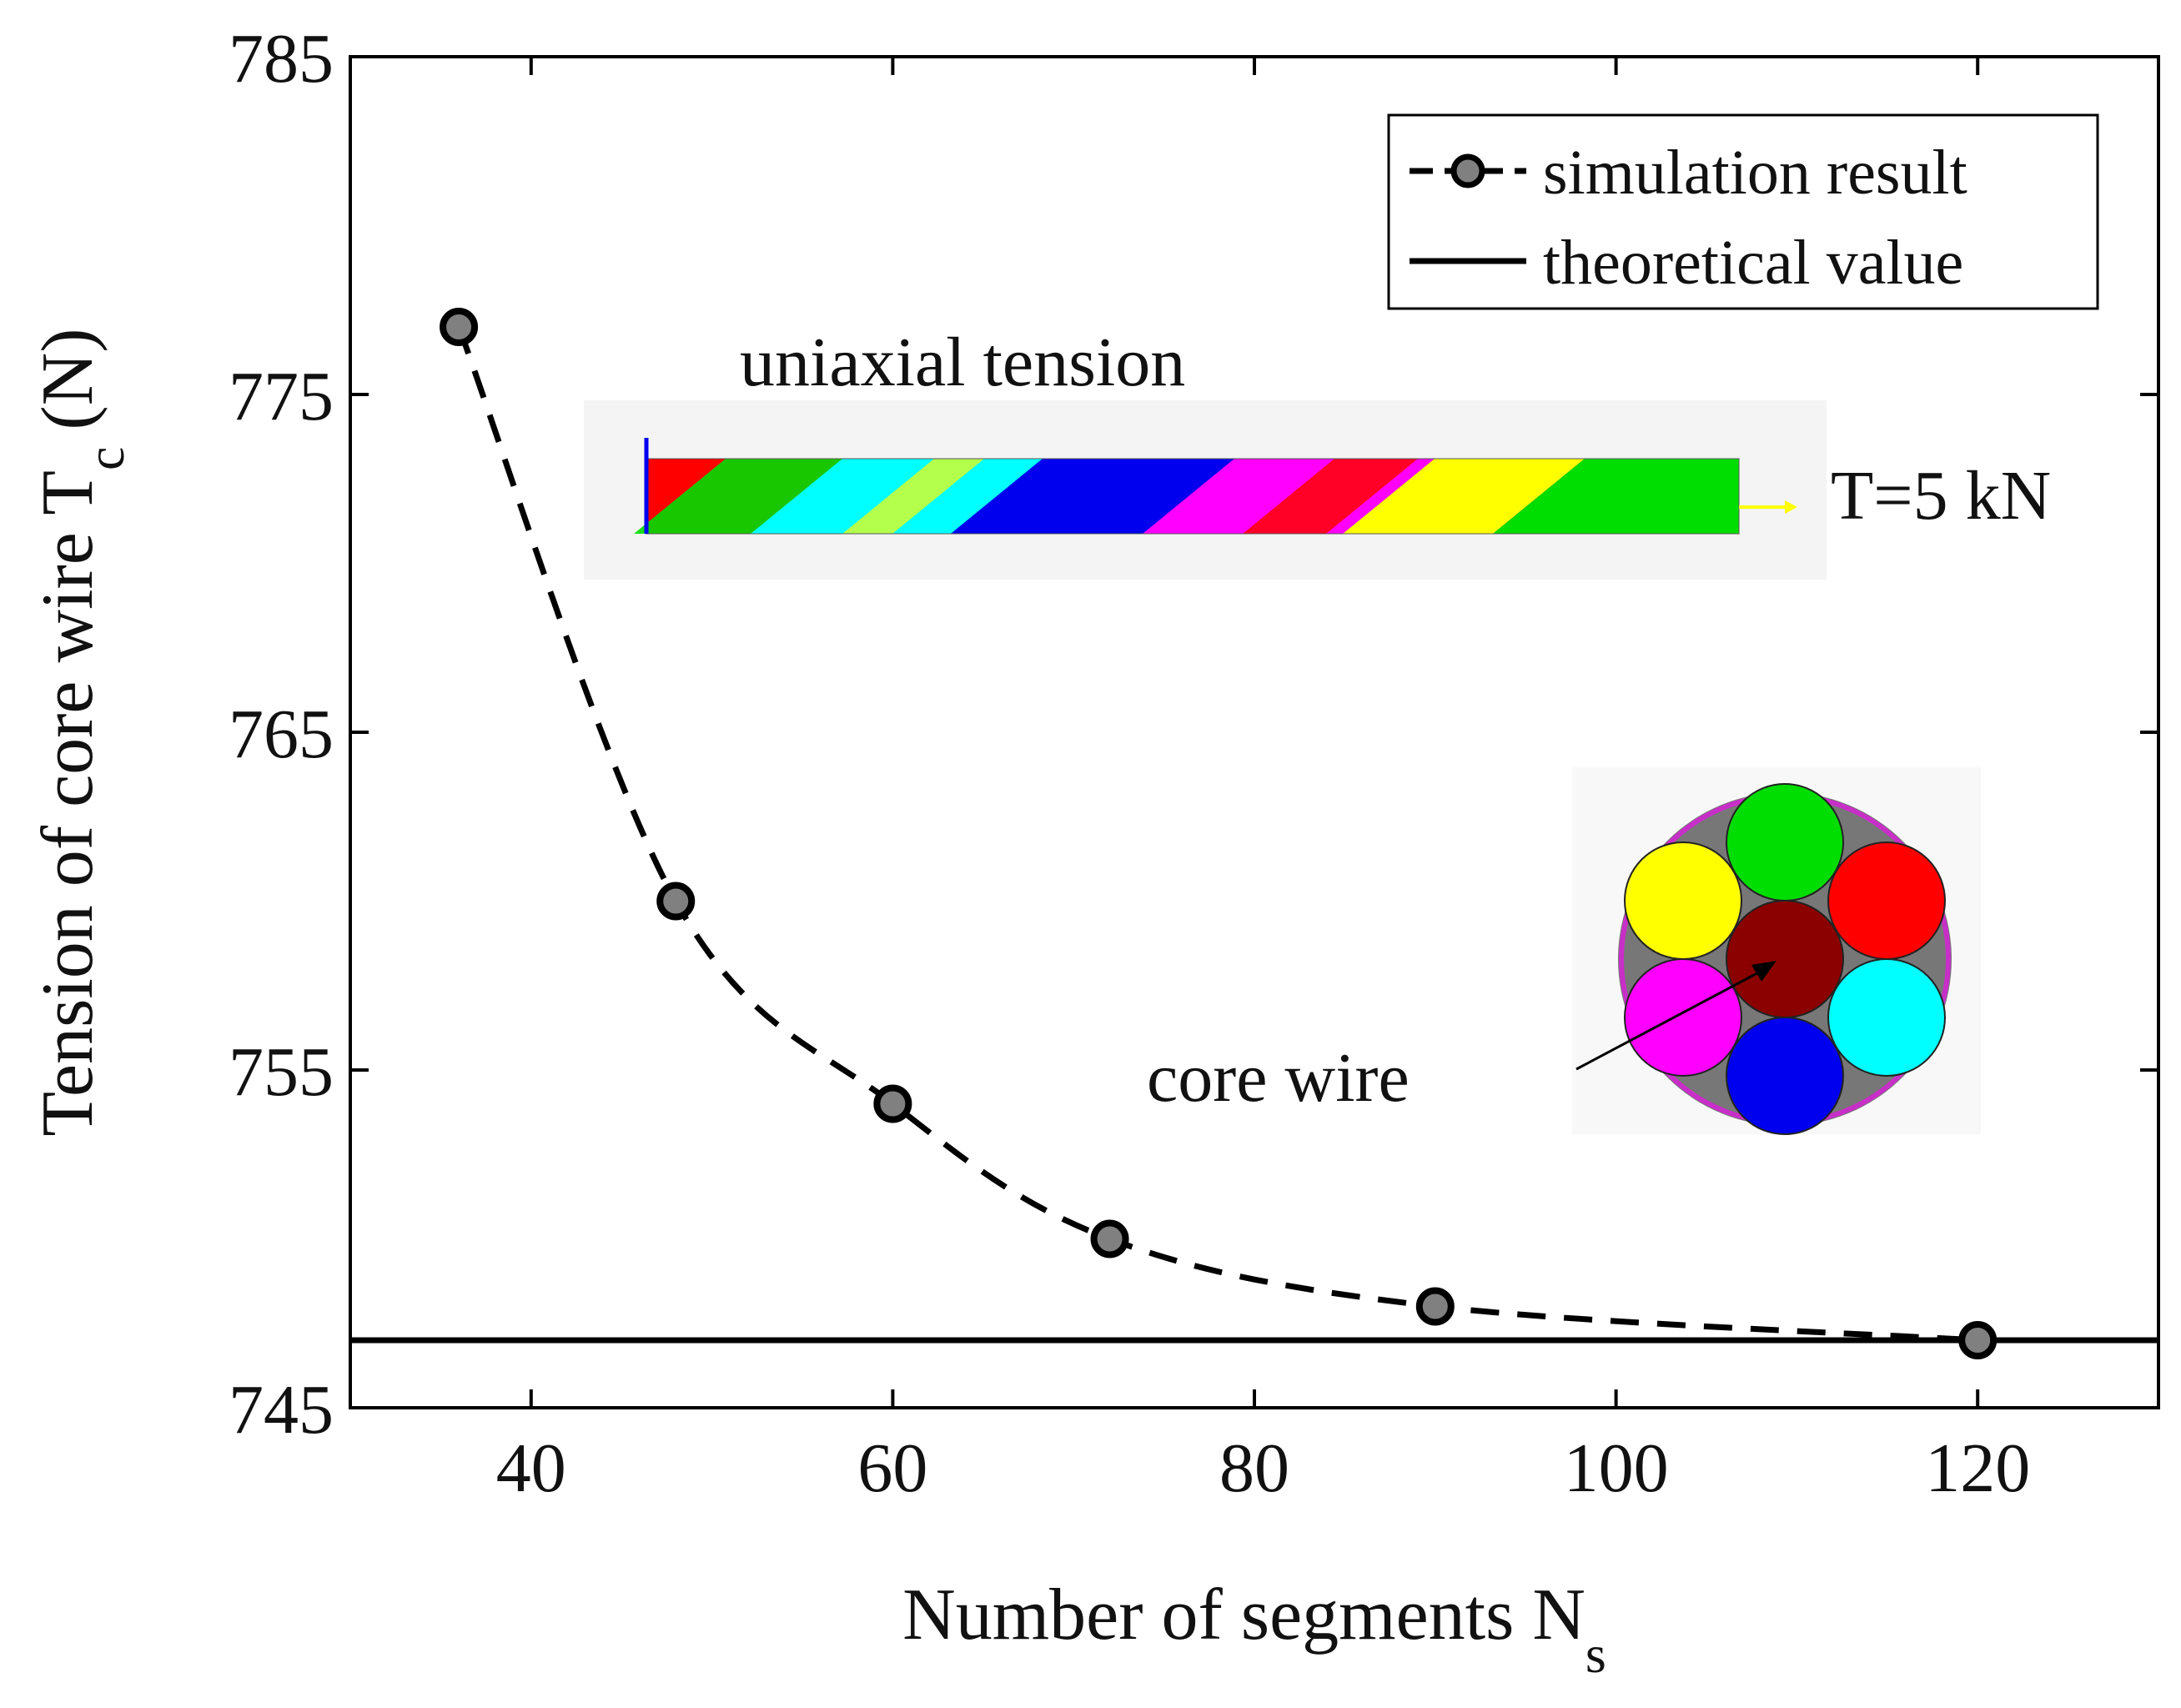  I want to click on y-tick-label: 785, so click(281, 59).